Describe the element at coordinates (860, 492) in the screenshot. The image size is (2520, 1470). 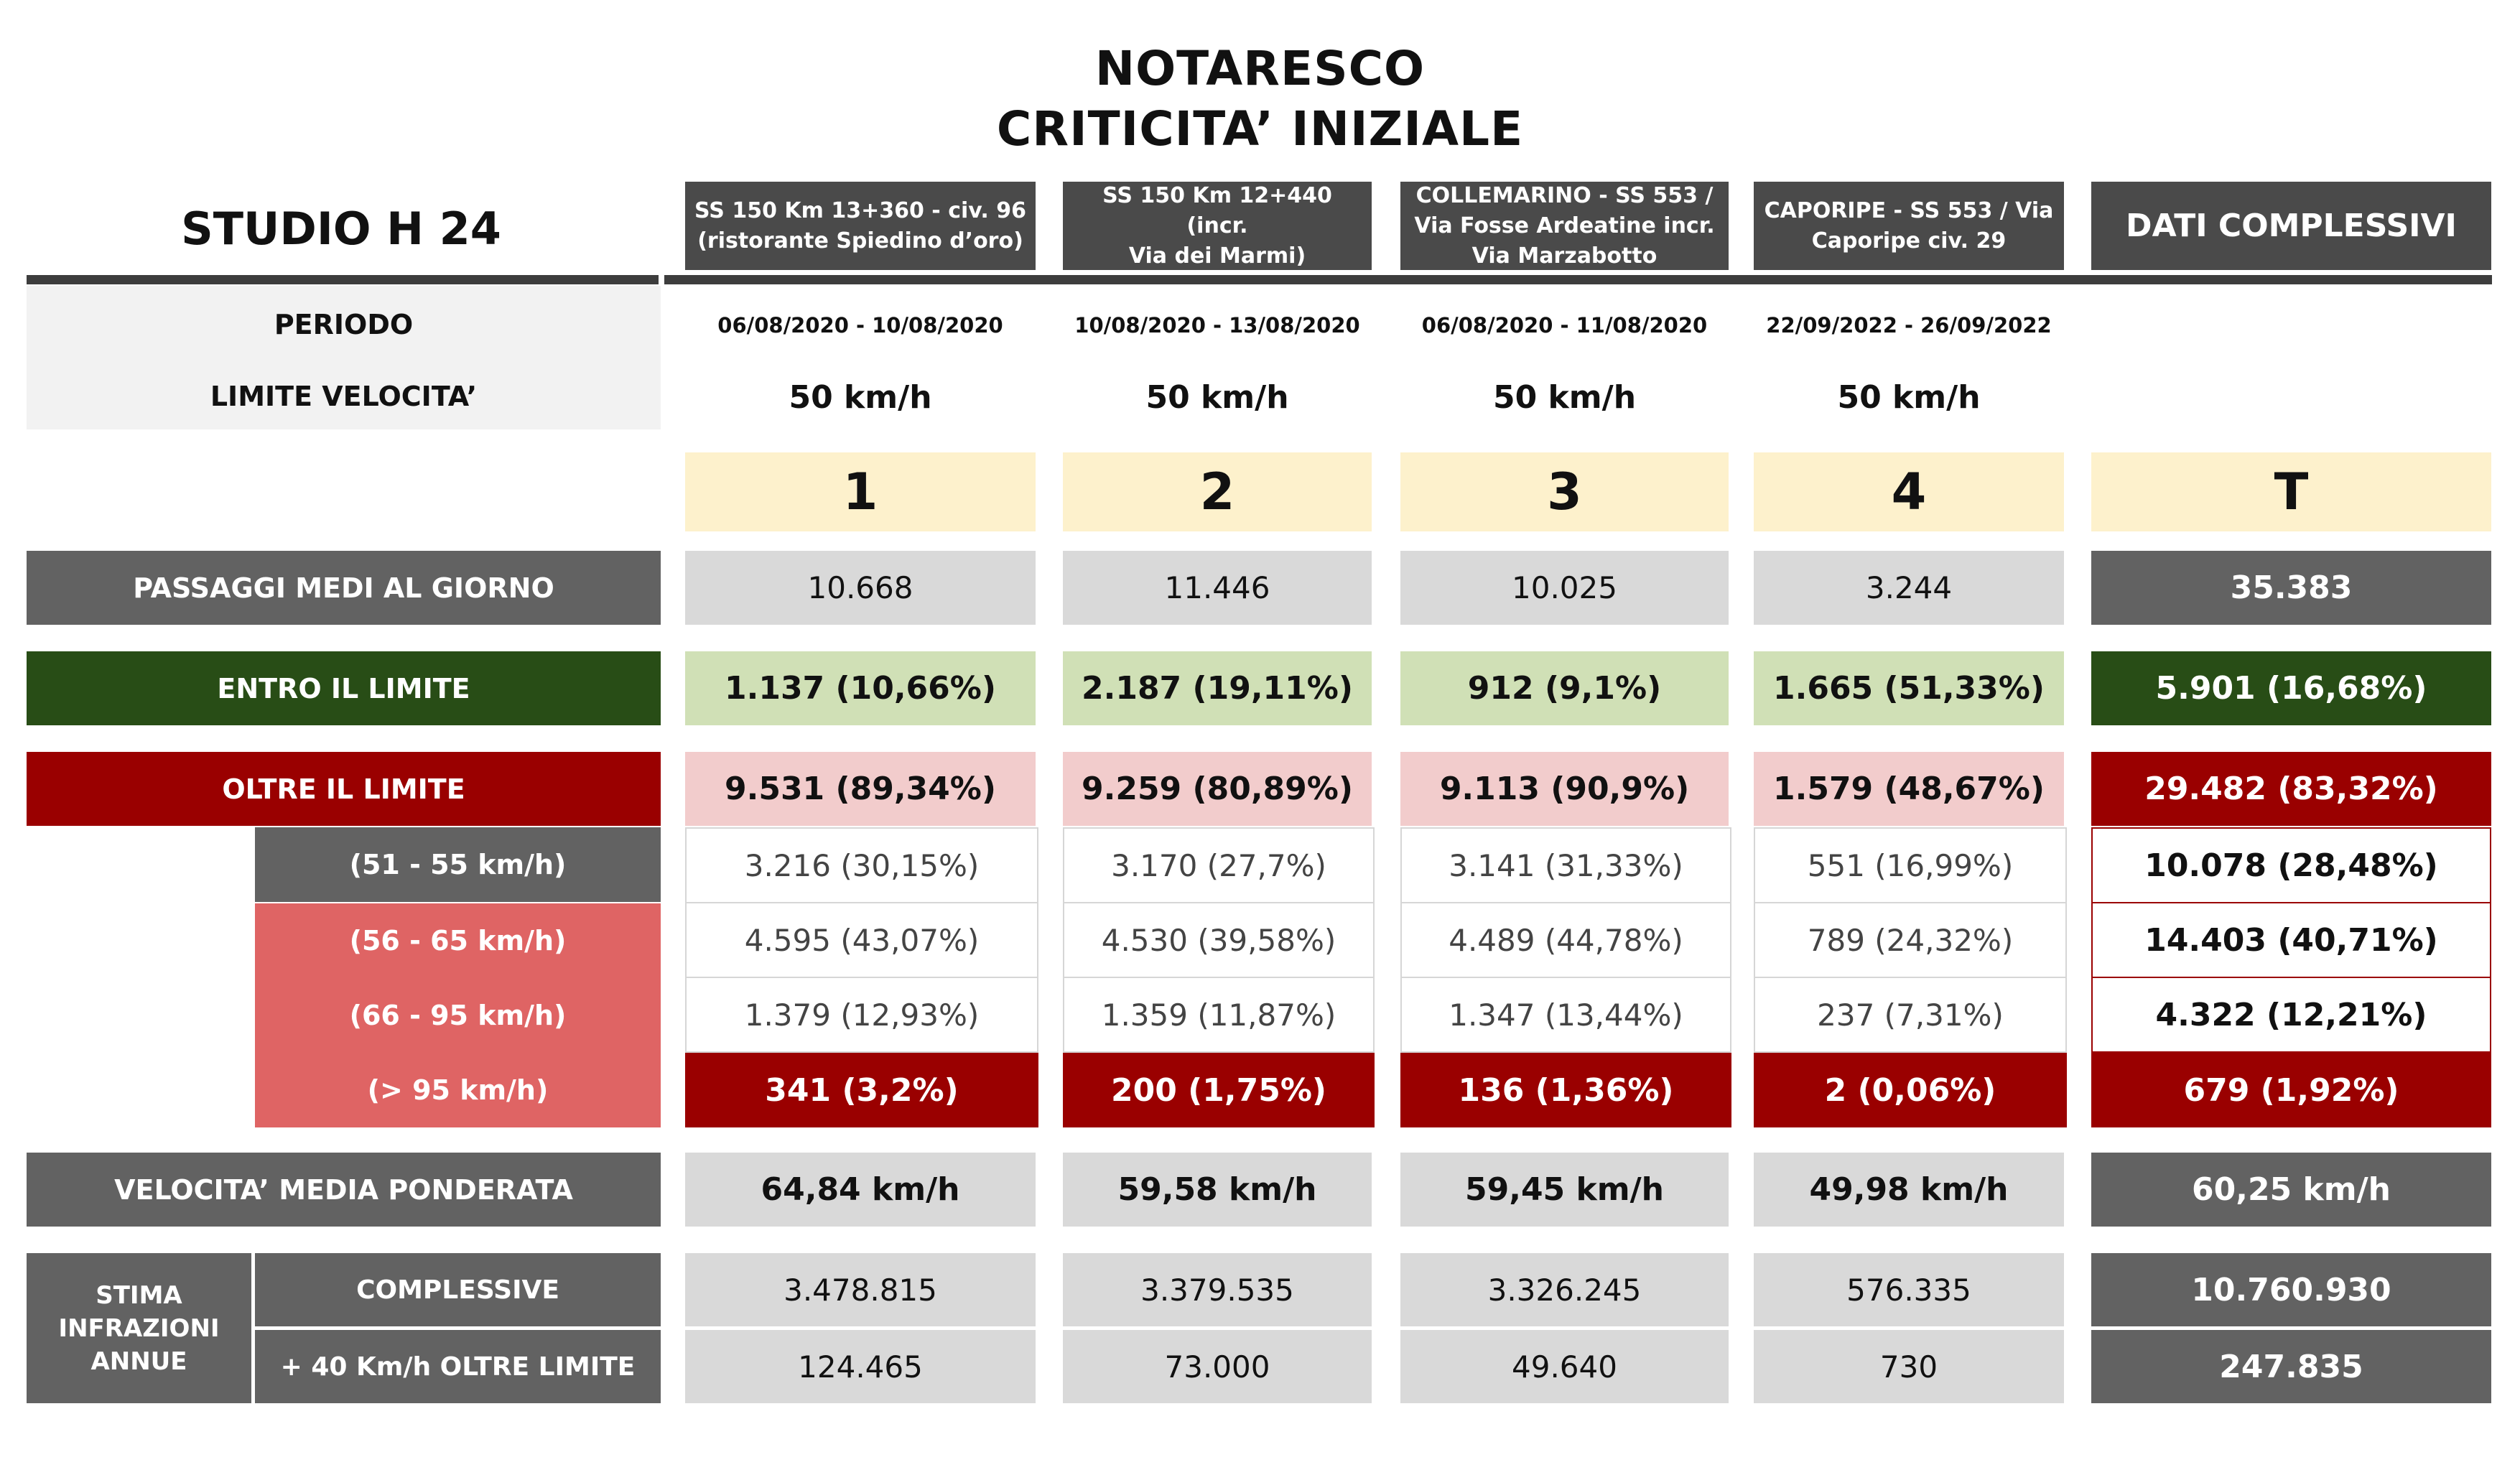
I see `column-number-1: 1` at that location.